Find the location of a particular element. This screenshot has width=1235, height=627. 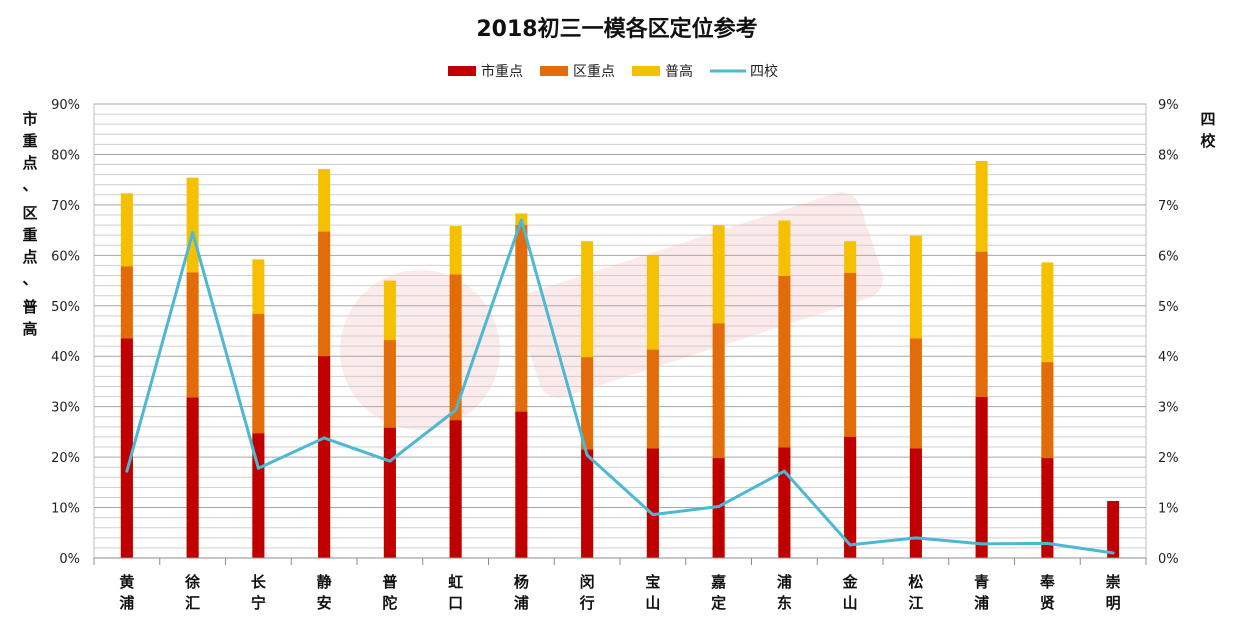

left-tick-label: 40% is located at coordinates (65, 357).